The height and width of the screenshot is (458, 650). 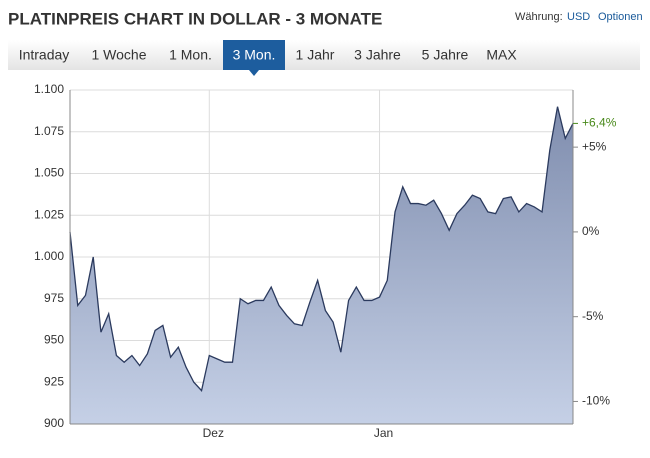 What do you see at coordinates (377, 55) in the screenshot?
I see `tab: 3 Jahre` at bounding box center [377, 55].